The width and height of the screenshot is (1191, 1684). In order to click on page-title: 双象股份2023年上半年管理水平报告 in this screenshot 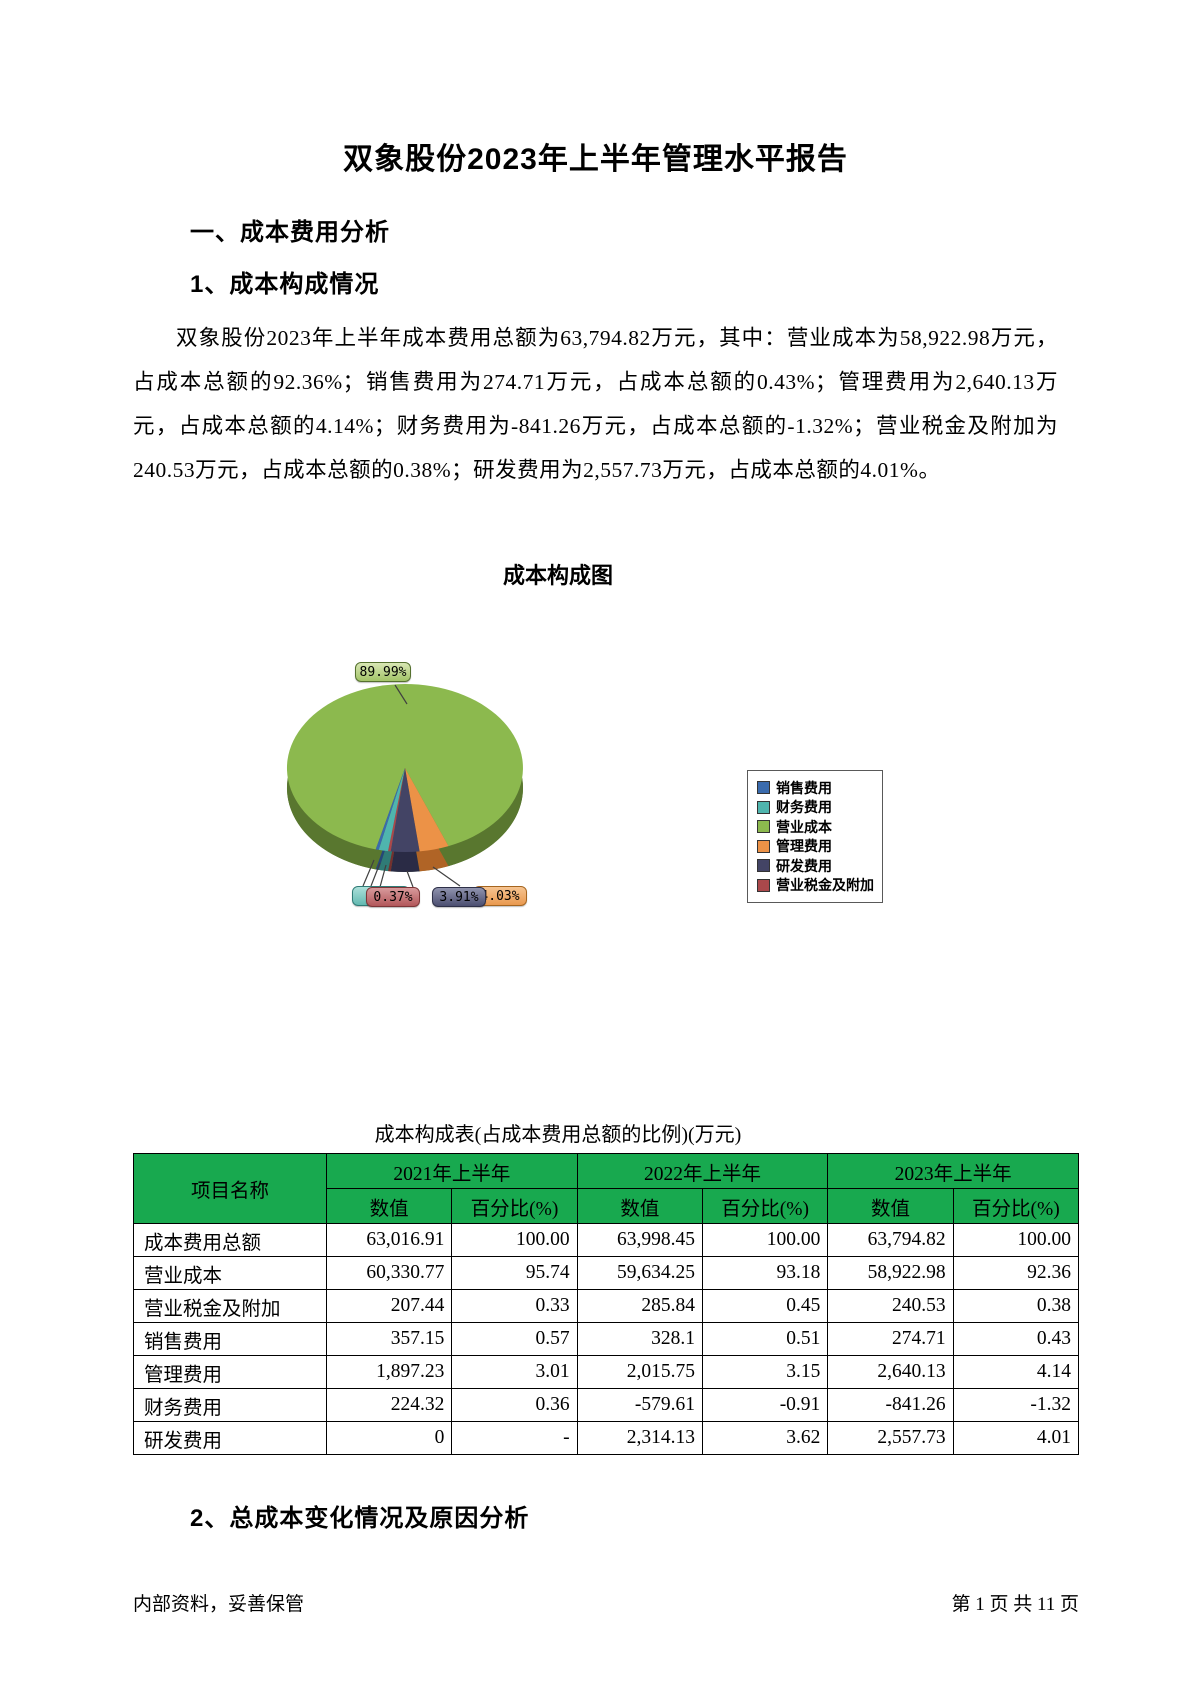, I will do `click(595, 159)`.